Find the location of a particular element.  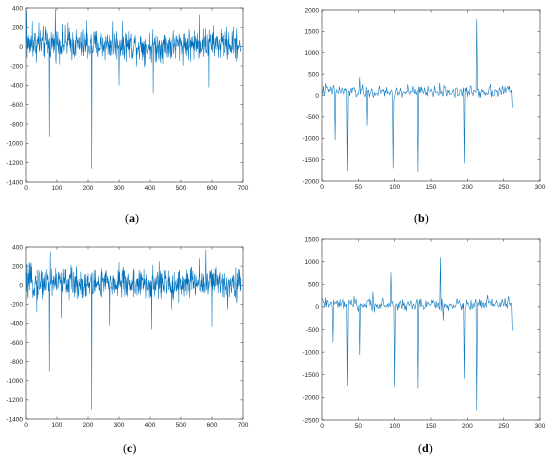

plot-area is located at coordinates (431, 95).